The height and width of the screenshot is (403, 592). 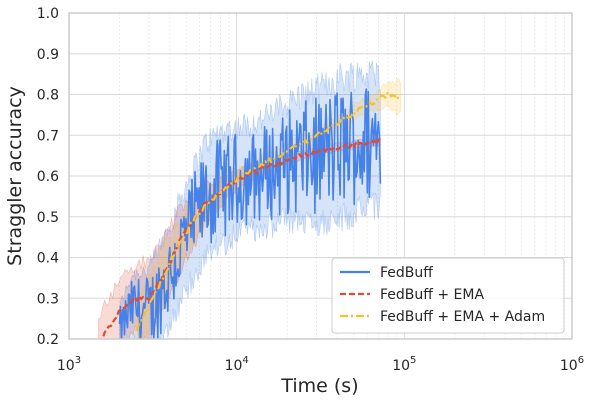 I want to click on y-tick-label: 1.0, so click(x=48, y=14).